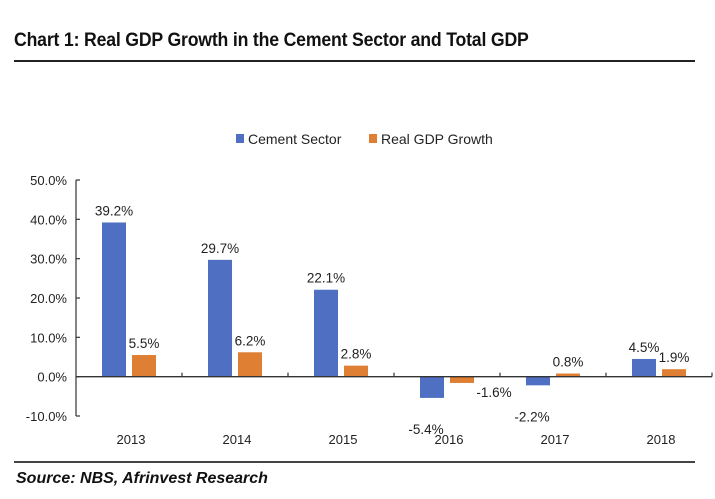 Image resolution: width=715 pixels, height=499 pixels. I want to click on legend-label-1: Real GDP Growth, so click(437, 139).